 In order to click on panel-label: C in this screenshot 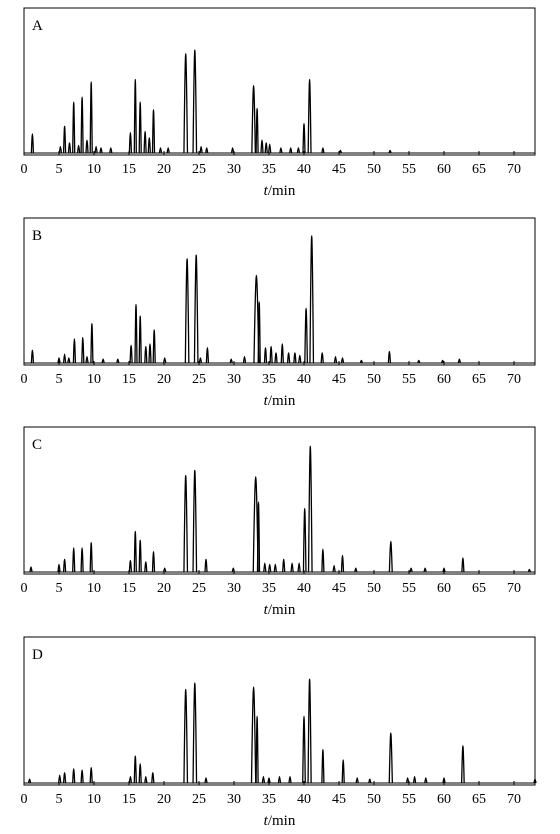, I will do `click(37, 445)`.